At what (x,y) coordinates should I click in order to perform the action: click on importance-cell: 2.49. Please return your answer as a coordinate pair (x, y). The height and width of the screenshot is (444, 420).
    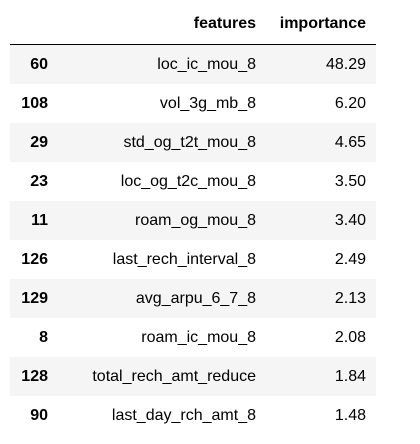
    Looking at the image, I should click on (350, 259).